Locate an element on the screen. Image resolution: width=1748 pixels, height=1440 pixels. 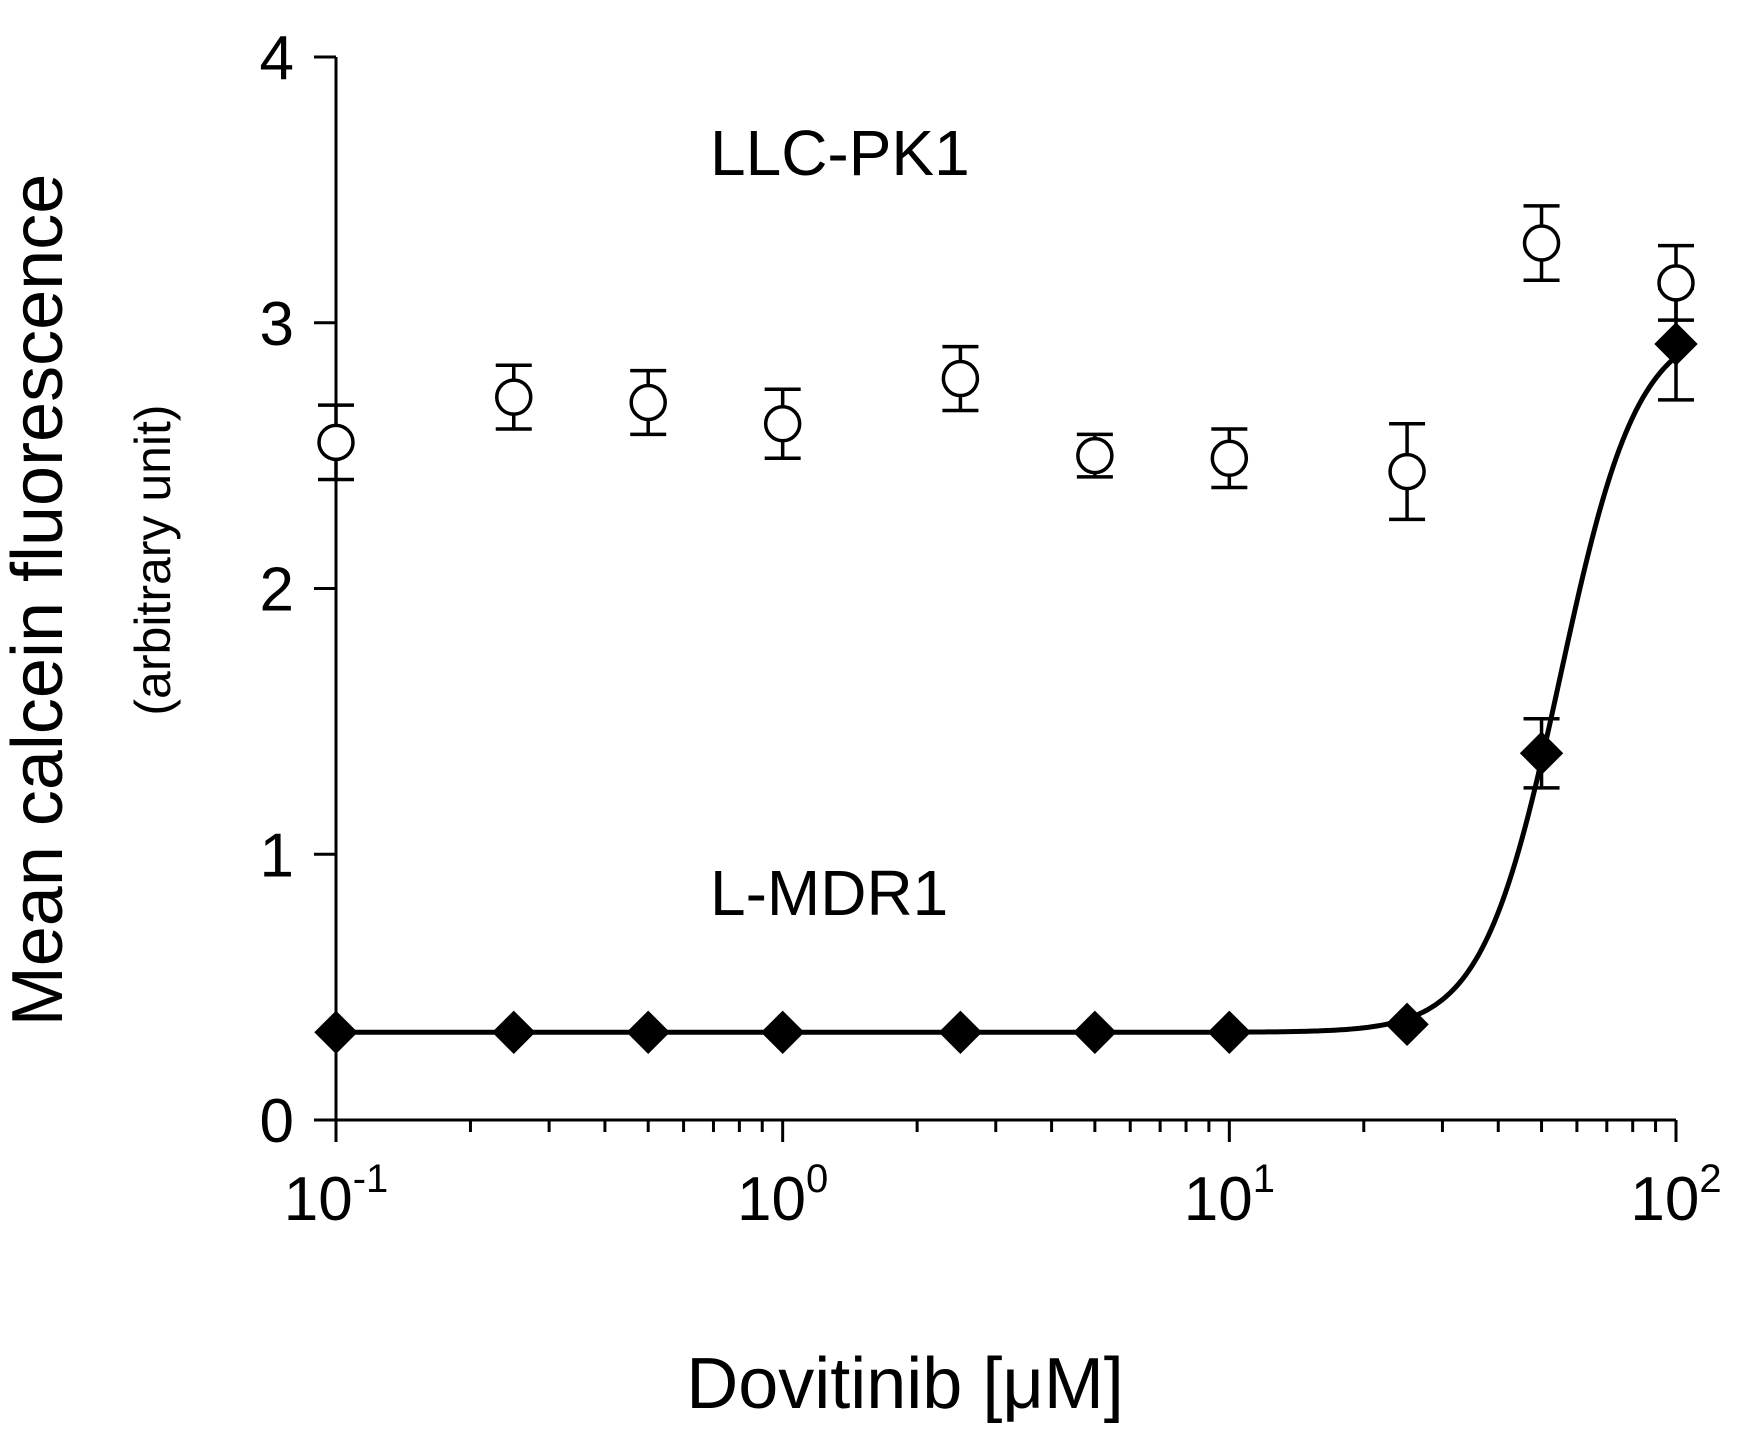
y-tick-label: 1 is located at coordinates (277, 855).